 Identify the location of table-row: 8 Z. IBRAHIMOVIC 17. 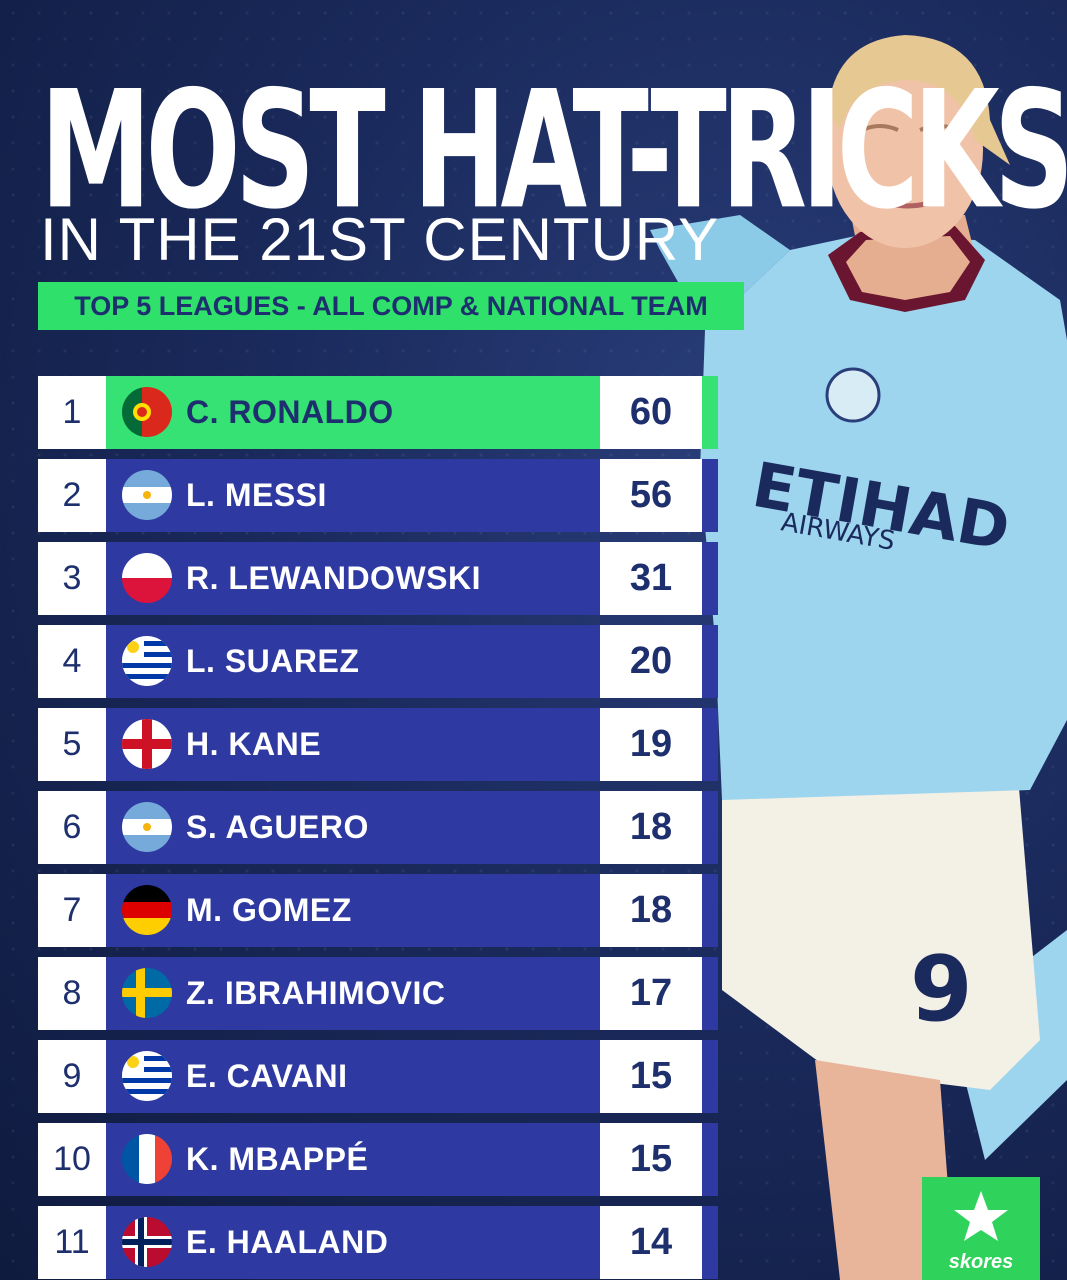
(378, 993).